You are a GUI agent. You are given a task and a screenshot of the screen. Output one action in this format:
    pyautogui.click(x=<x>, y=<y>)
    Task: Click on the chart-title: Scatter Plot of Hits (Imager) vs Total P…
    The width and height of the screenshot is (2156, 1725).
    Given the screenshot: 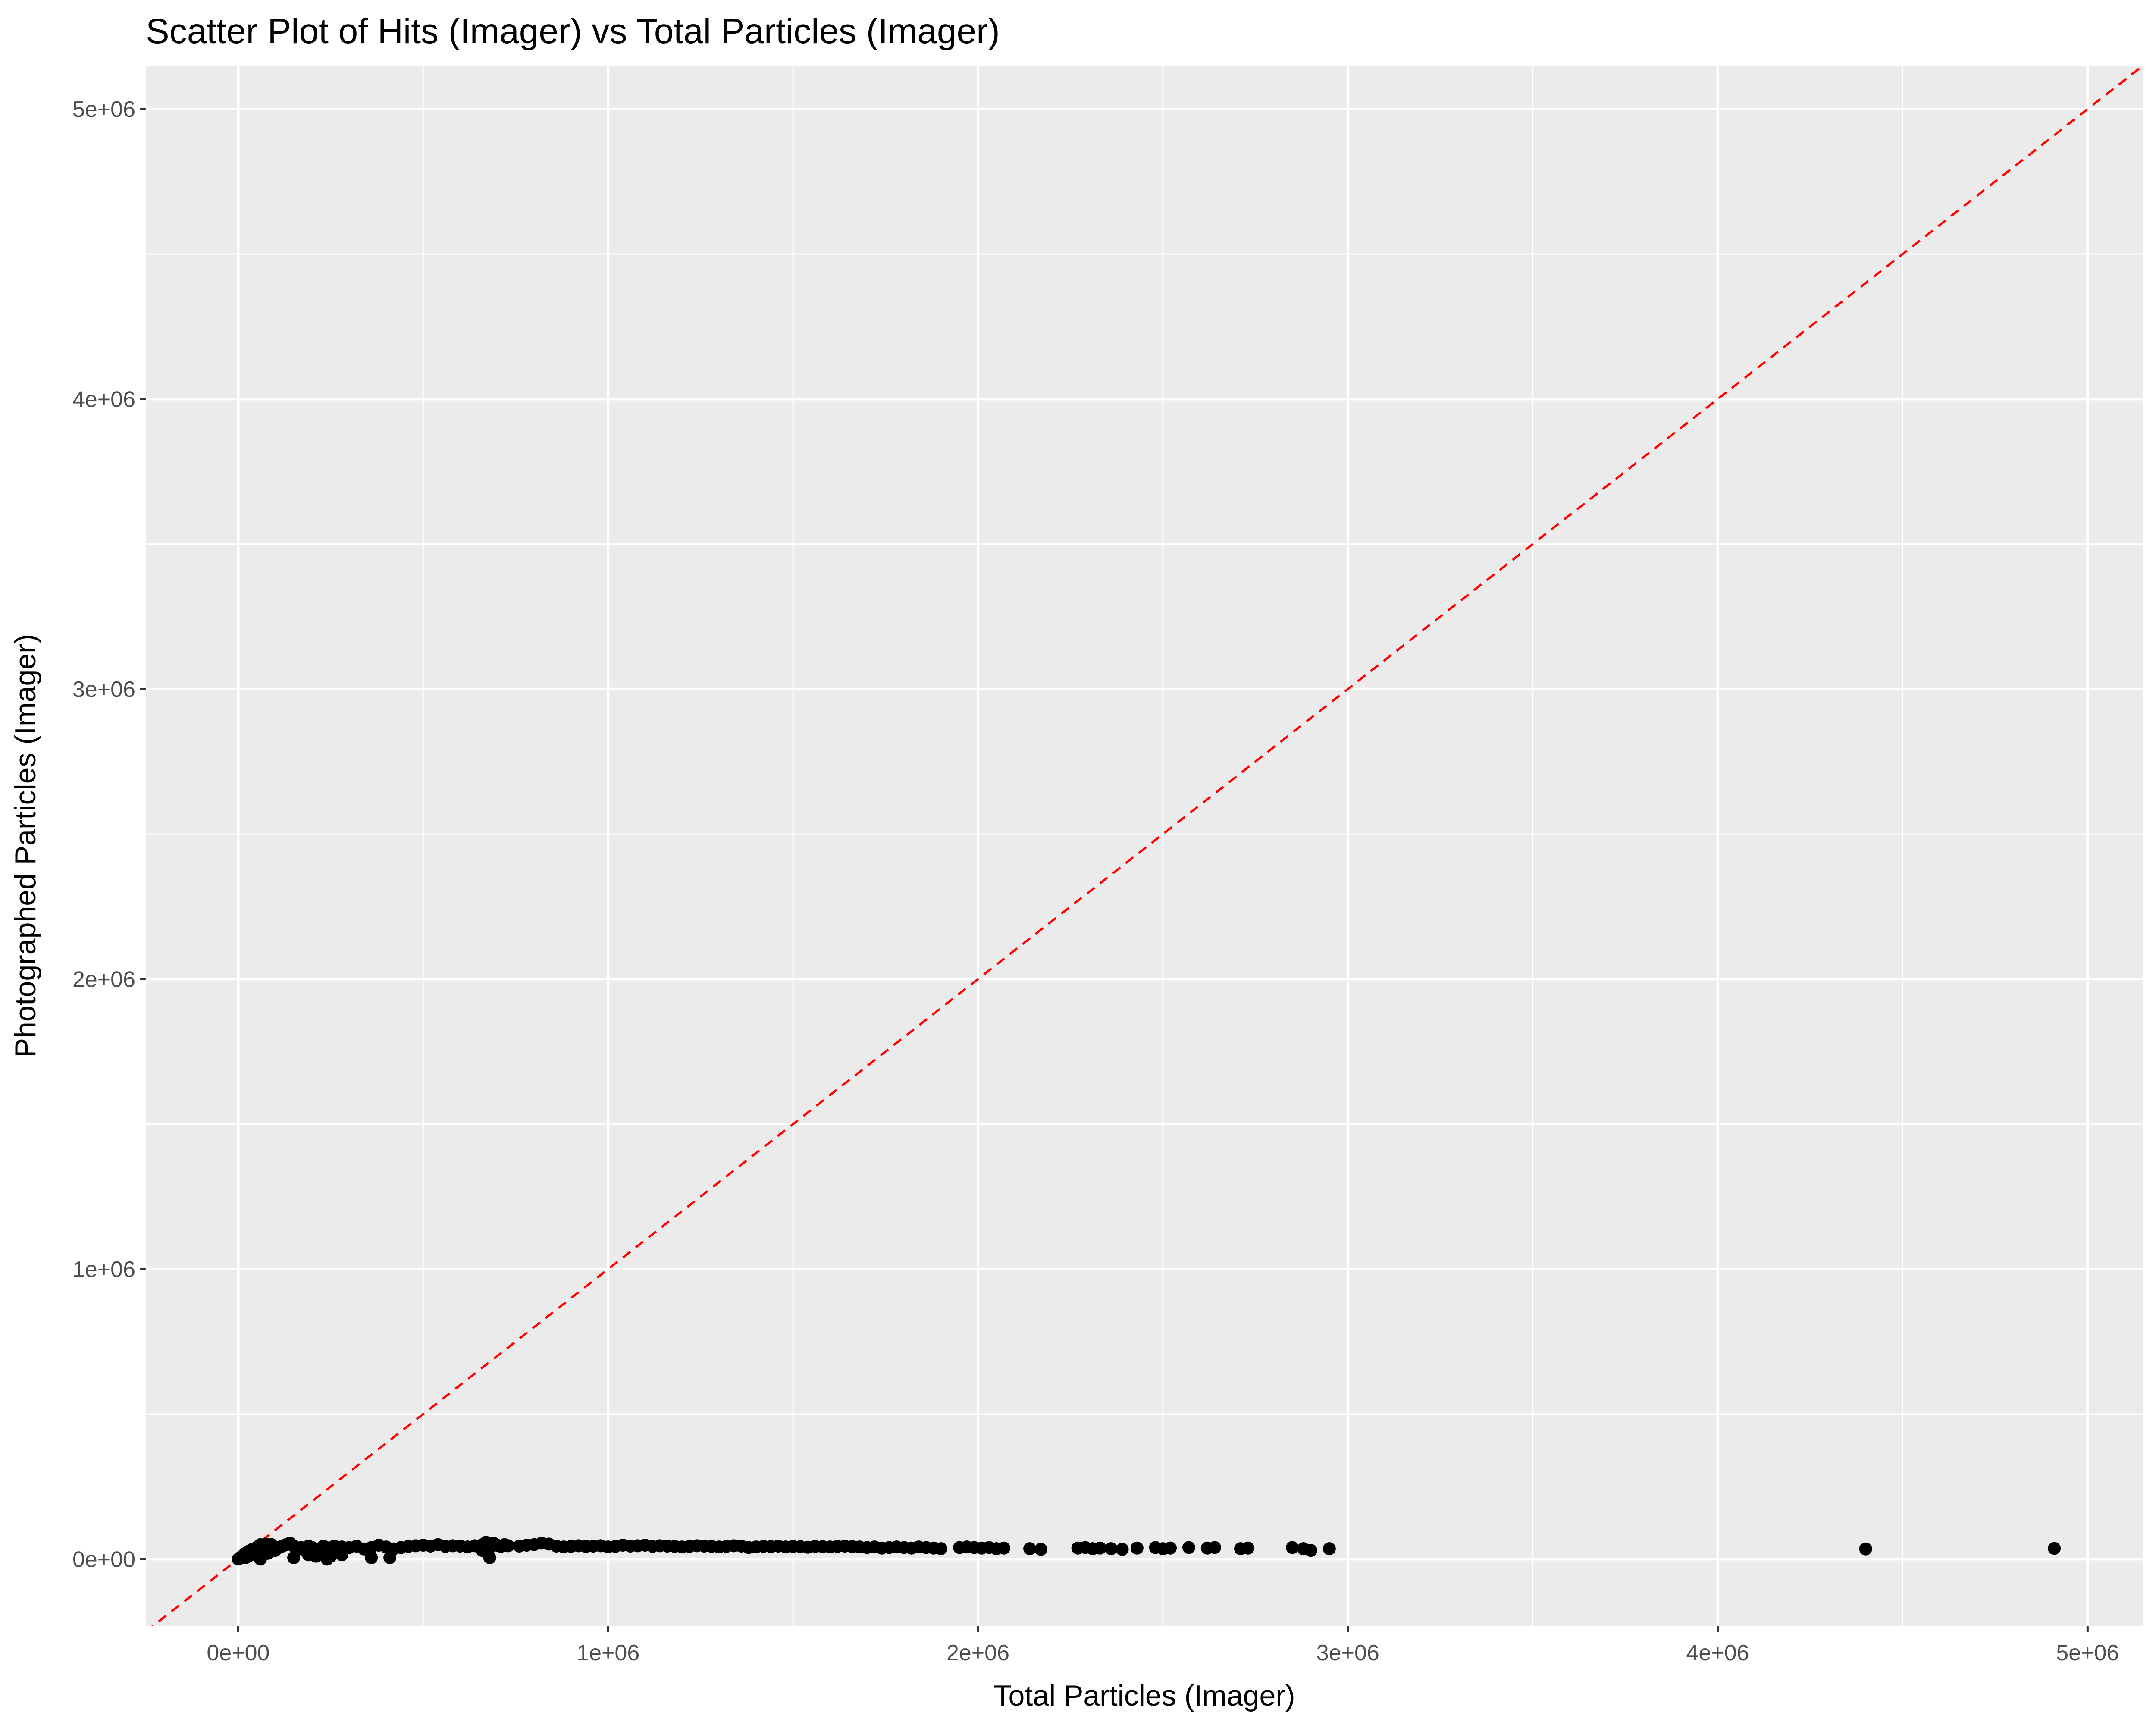 What is the action you would take?
    pyautogui.click(x=573, y=31)
    